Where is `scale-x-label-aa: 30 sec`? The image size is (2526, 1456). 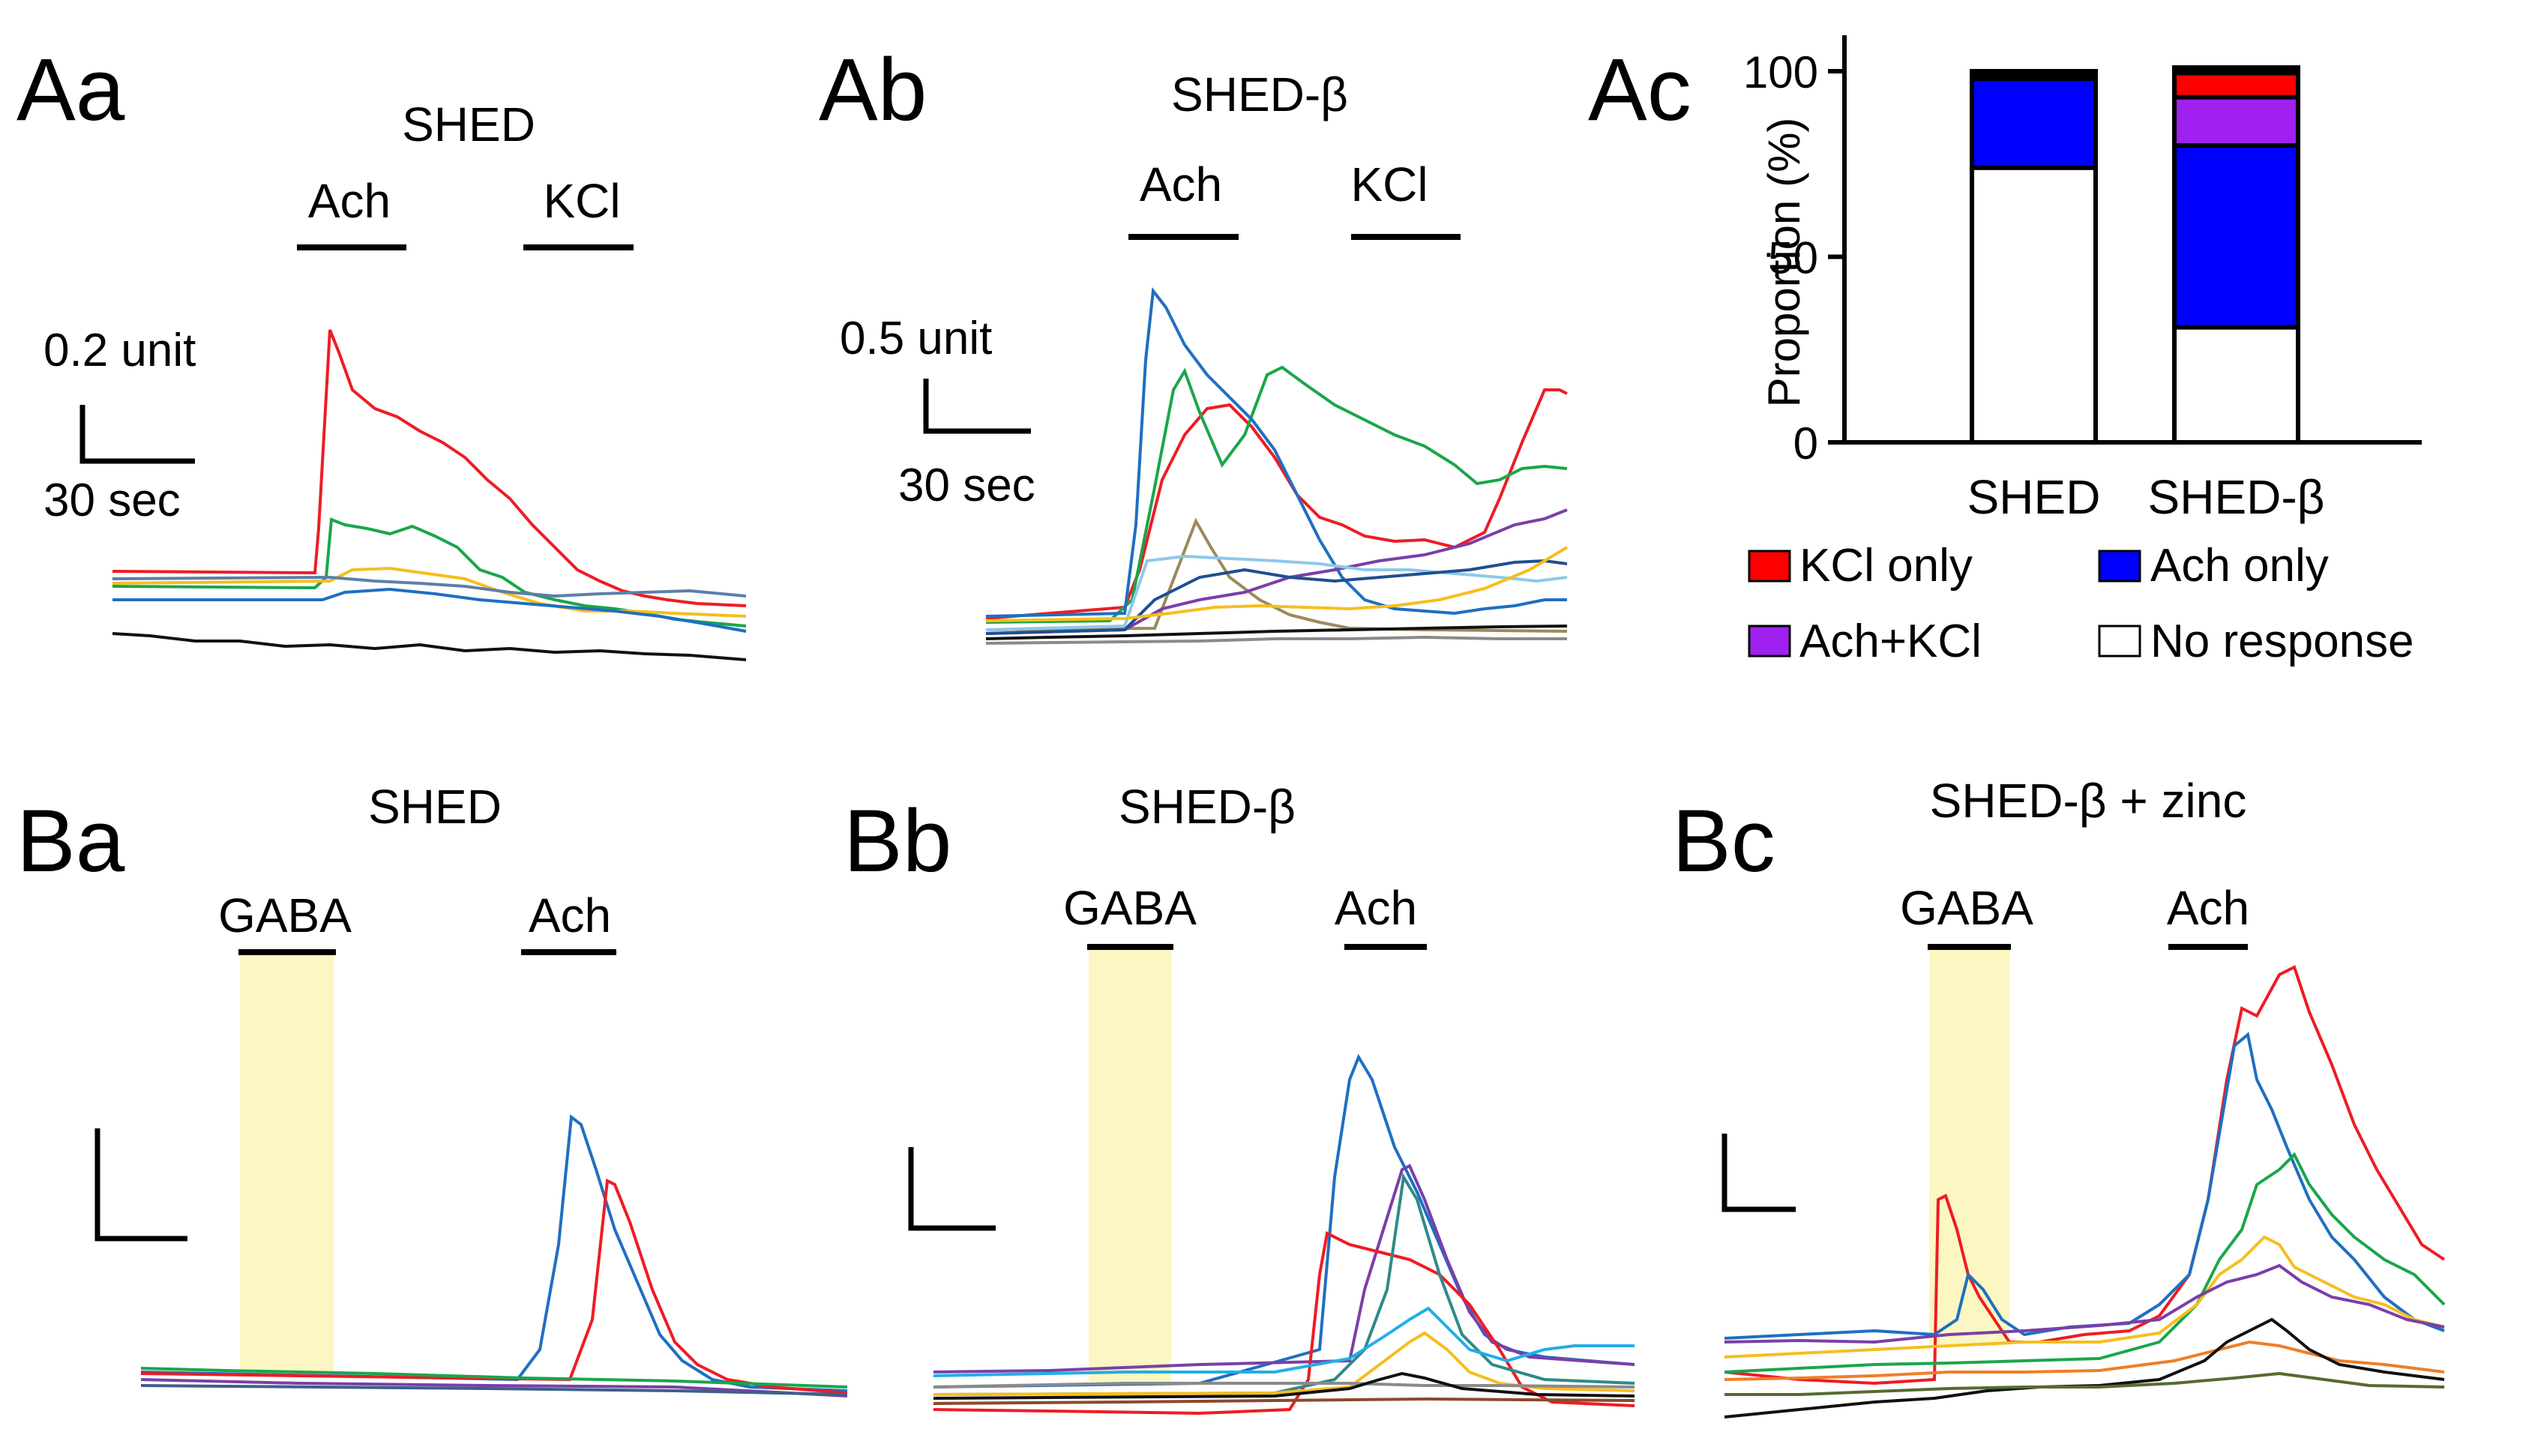 scale-x-label-aa: 30 sec is located at coordinates (112, 500).